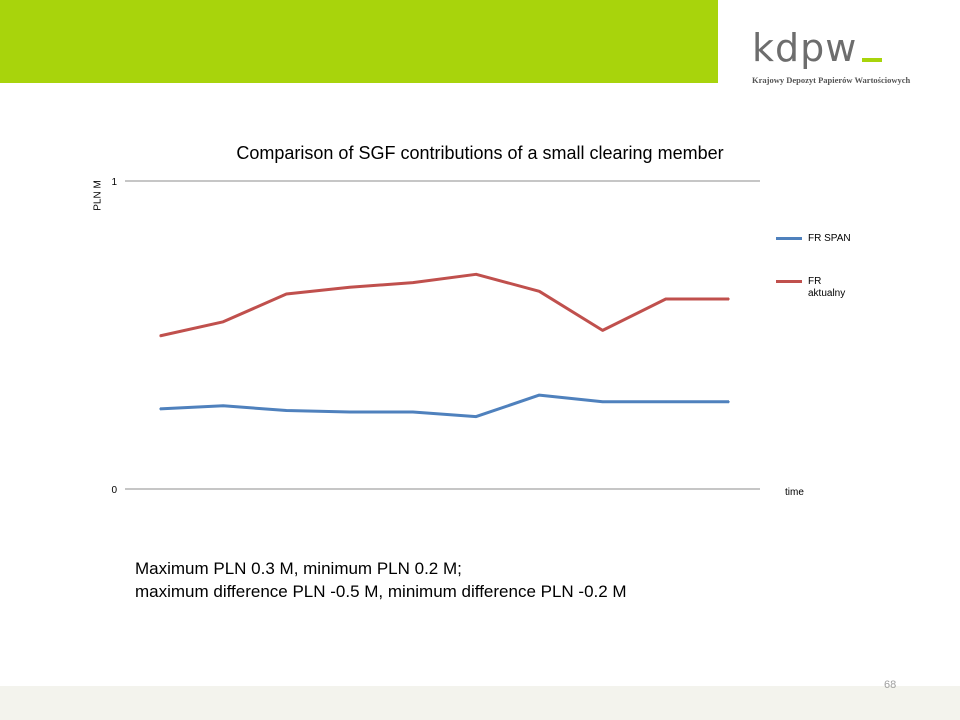  Describe the element at coordinates (872, 60) in the screenshot. I see `logo-underscore` at that location.